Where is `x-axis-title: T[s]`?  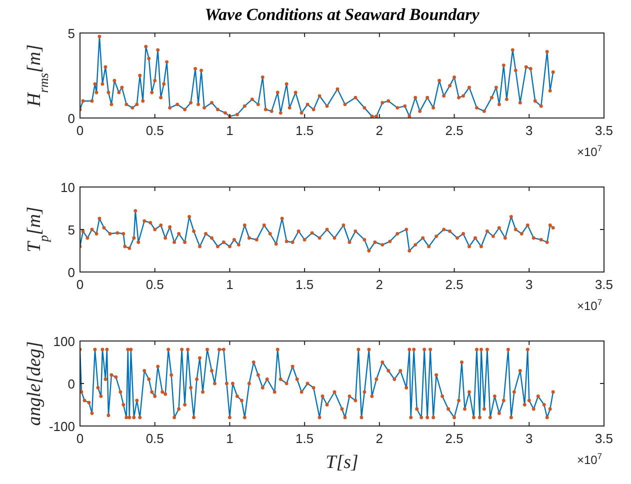
x-axis-title: T[s] is located at coordinates (342, 462).